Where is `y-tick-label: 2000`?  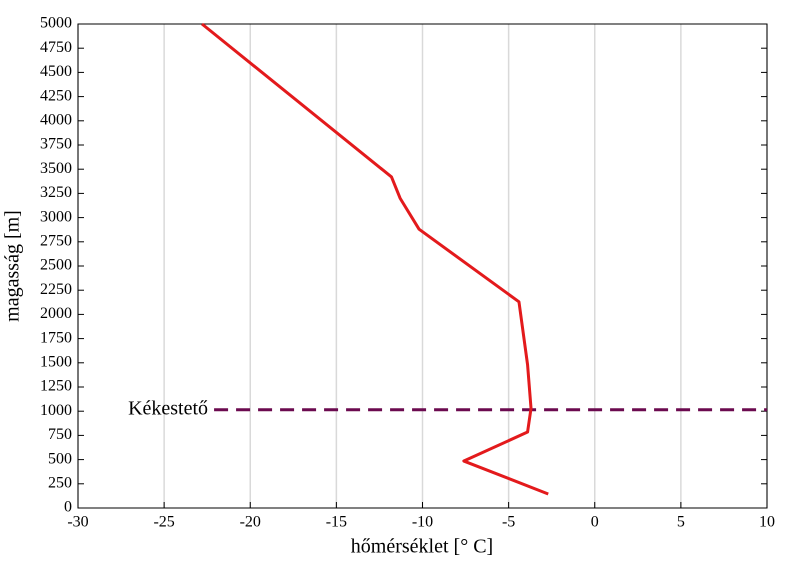 y-tick-label: 2000 is located at coordinates (56, 313).